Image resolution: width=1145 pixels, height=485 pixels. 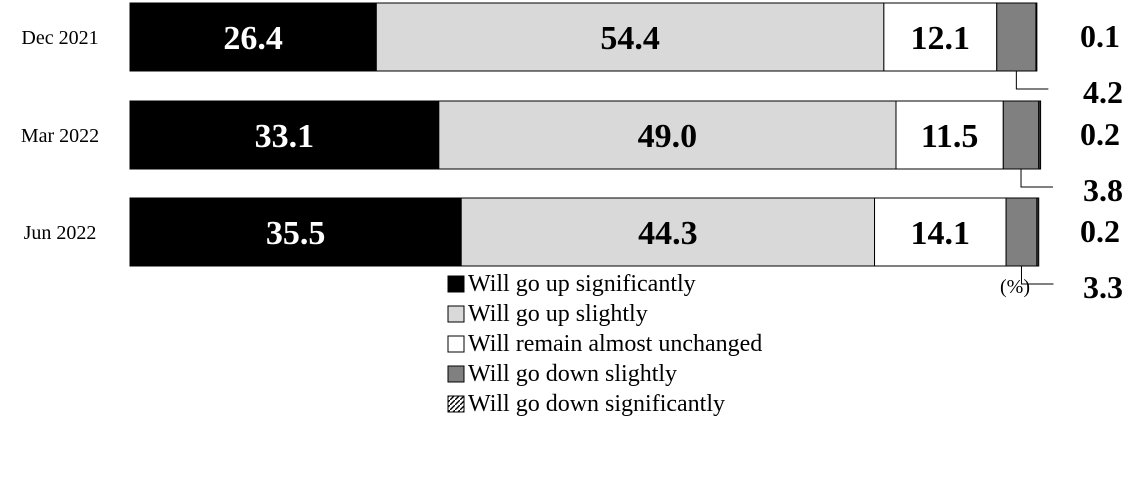 I want to click on legend-entry: Will remain almost unchanged, so click(x=615, y=344).